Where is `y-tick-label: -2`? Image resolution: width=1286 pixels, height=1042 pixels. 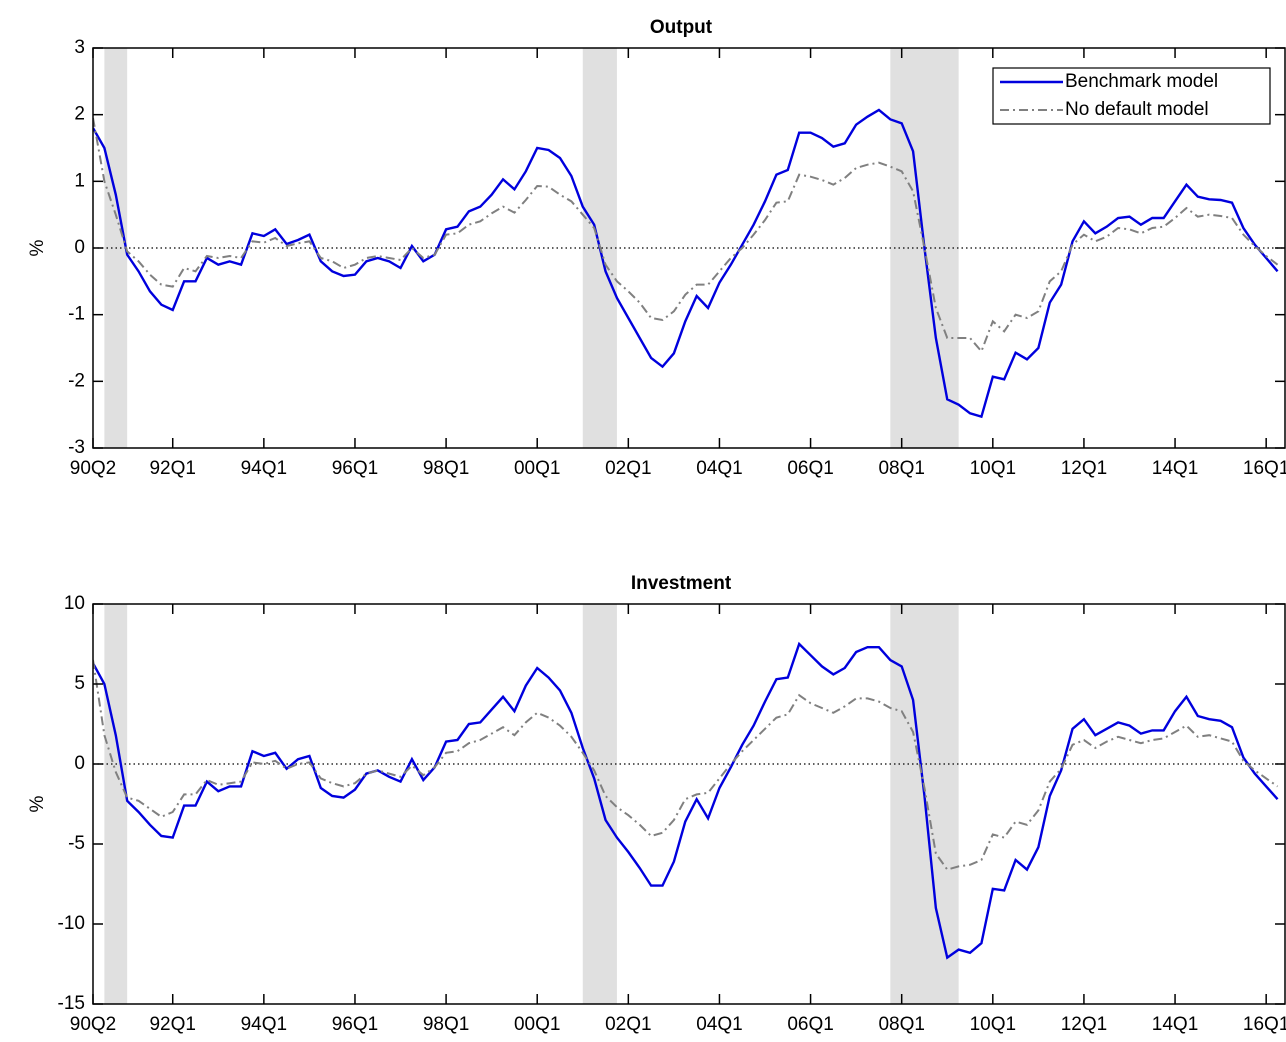
y-tick-label: -2 is located at coordinates (76, 380).